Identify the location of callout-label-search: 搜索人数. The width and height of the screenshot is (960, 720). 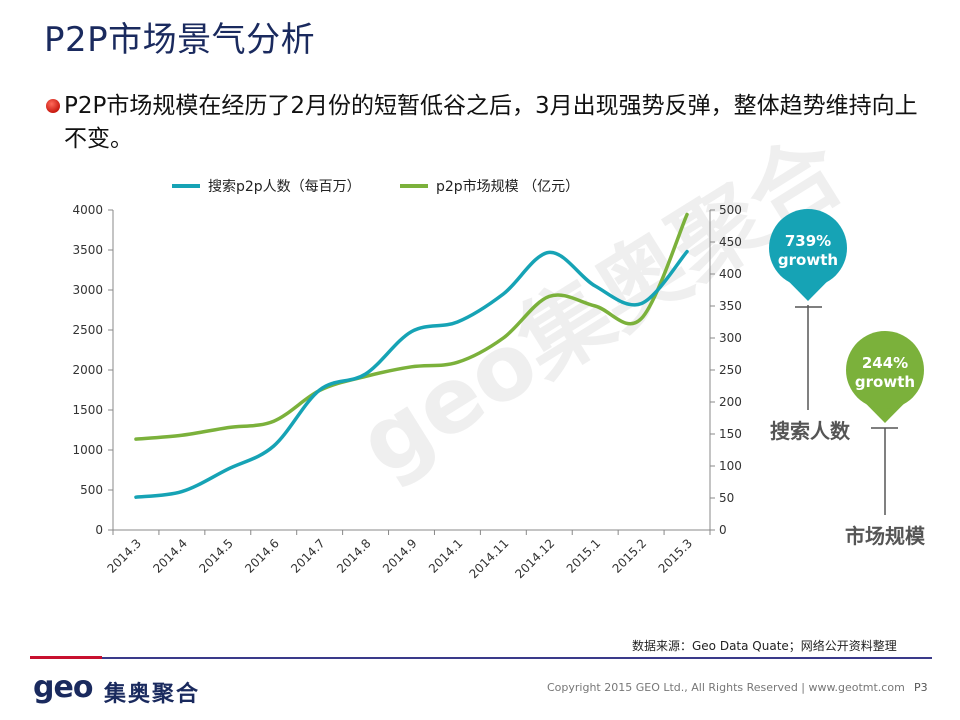
(810, 431).